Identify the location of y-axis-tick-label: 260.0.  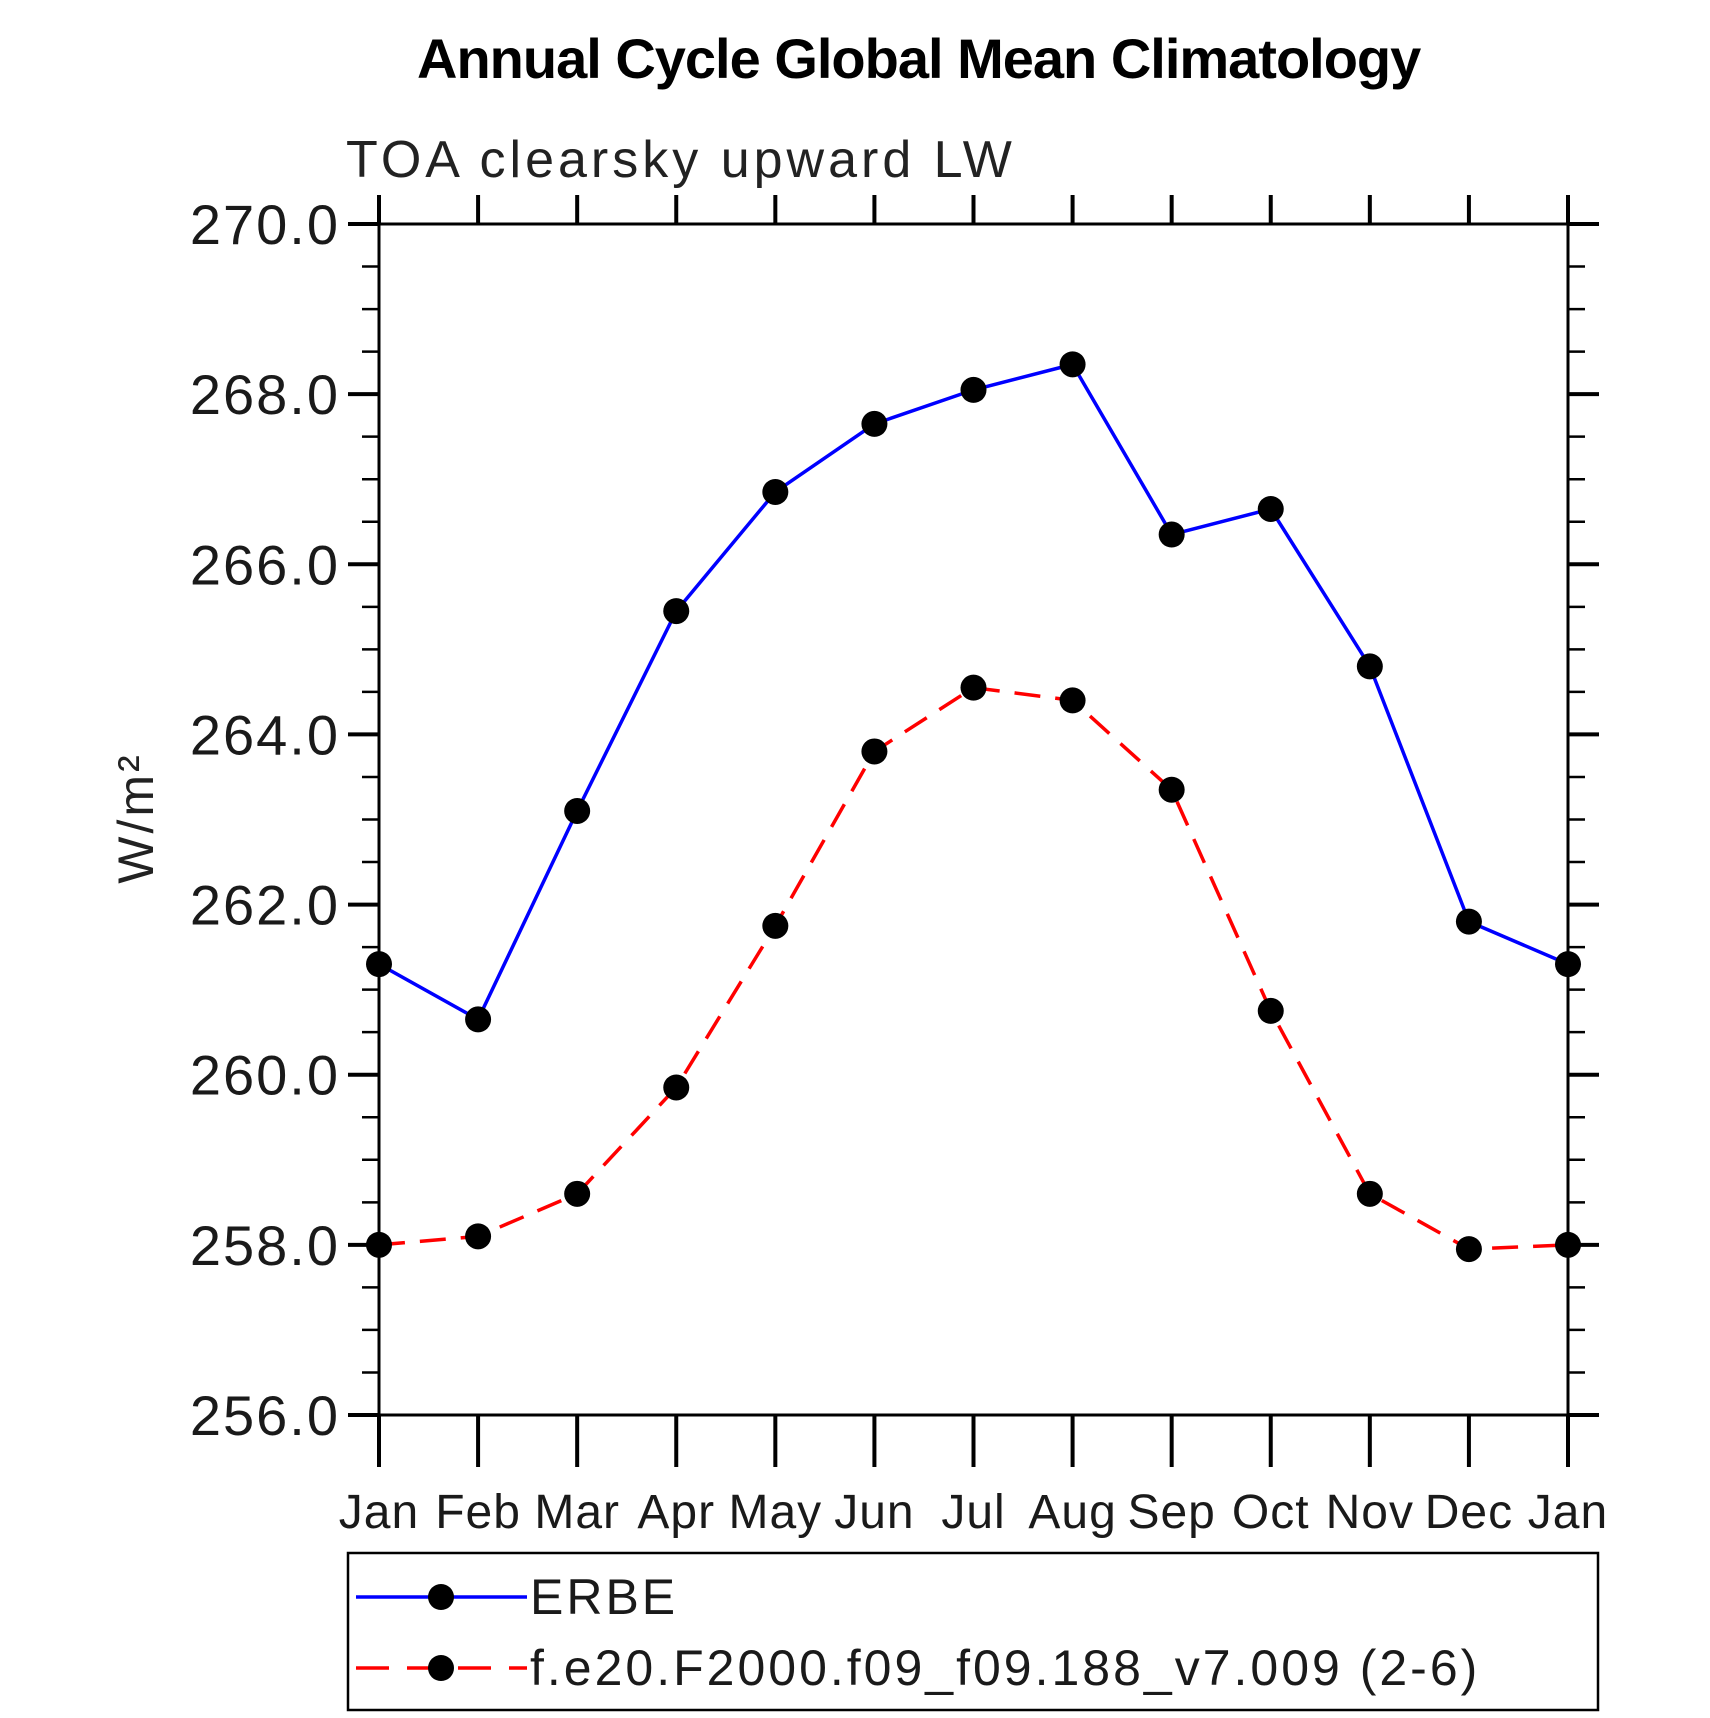
(265, 1075).